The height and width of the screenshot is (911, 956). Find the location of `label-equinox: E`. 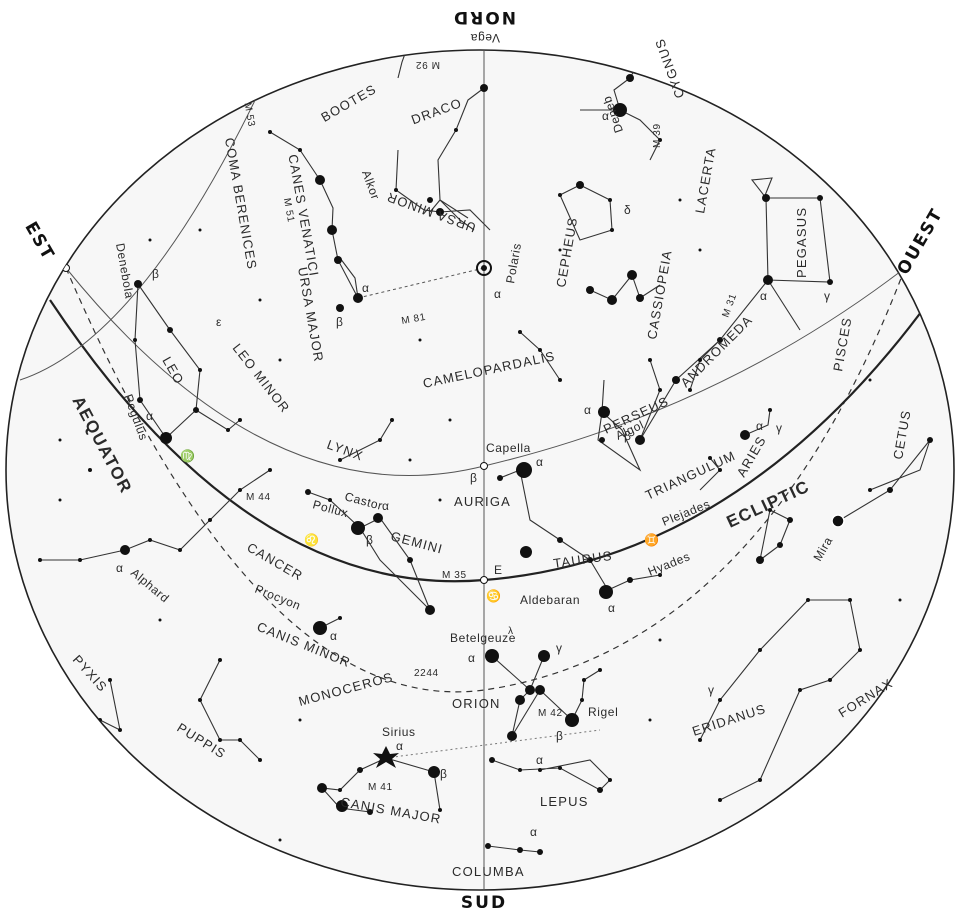

label-equinox: E is located at coordinates (498, 570).